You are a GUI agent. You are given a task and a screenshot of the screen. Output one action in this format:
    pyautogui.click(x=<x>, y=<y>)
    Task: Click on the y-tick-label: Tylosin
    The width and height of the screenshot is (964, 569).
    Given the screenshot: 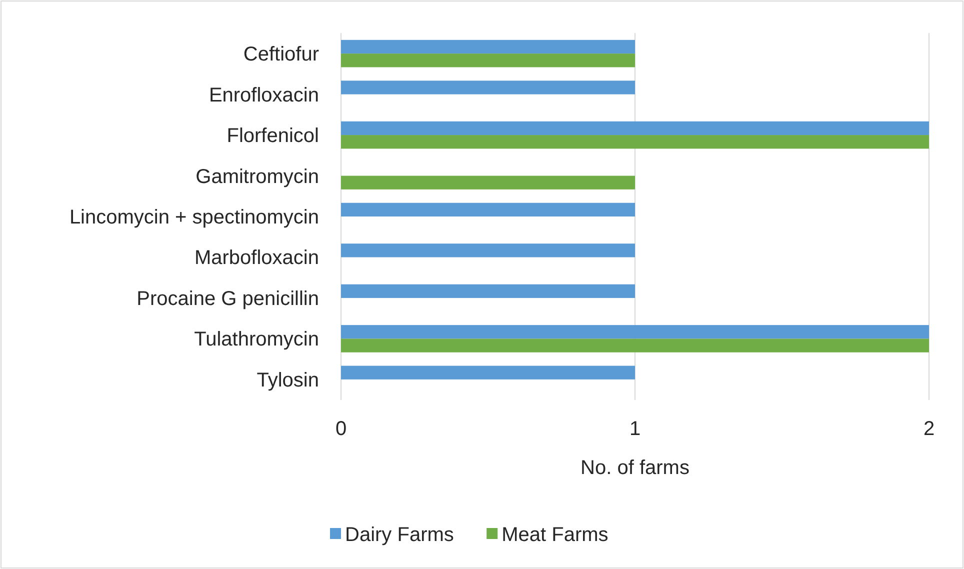 What is the action you would take?
    pyautogui.click(x=287, y=380)
    